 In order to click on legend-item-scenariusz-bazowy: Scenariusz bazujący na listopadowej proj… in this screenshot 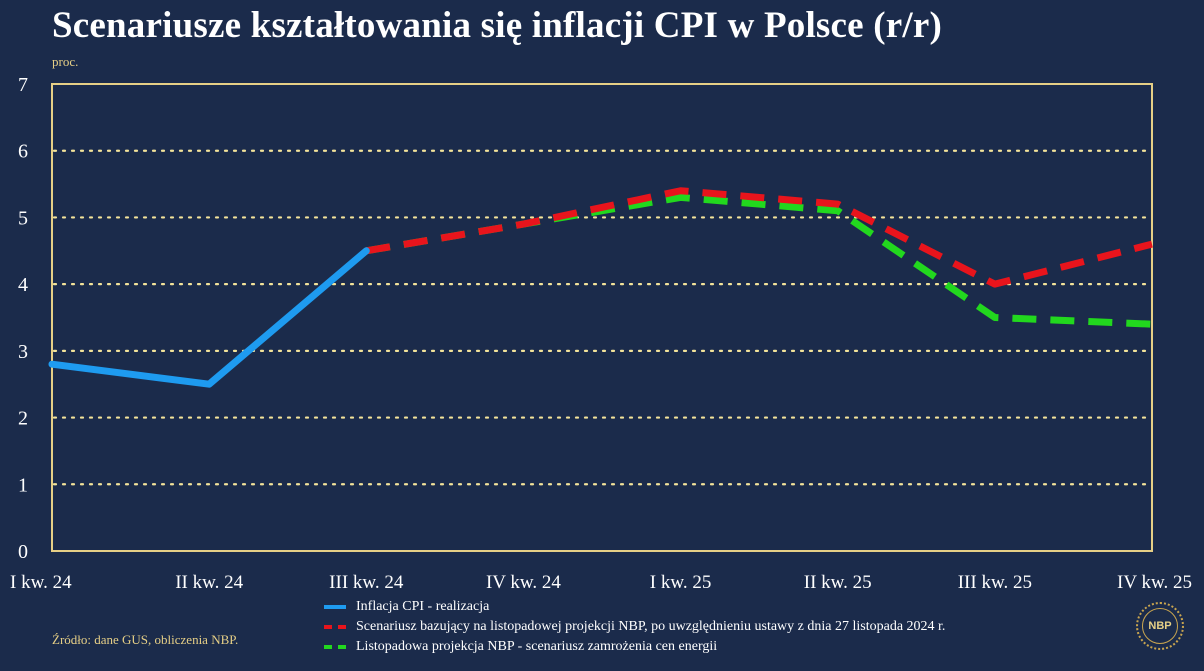, I will do `click(634, 627)`.